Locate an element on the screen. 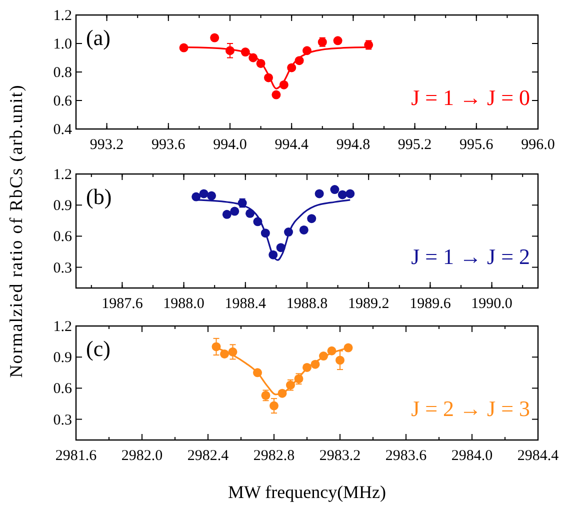 Image resolution: width=561 pixels, height=520 pixels. x-tick-label: 993.6 is located at coordinates (169, 145).